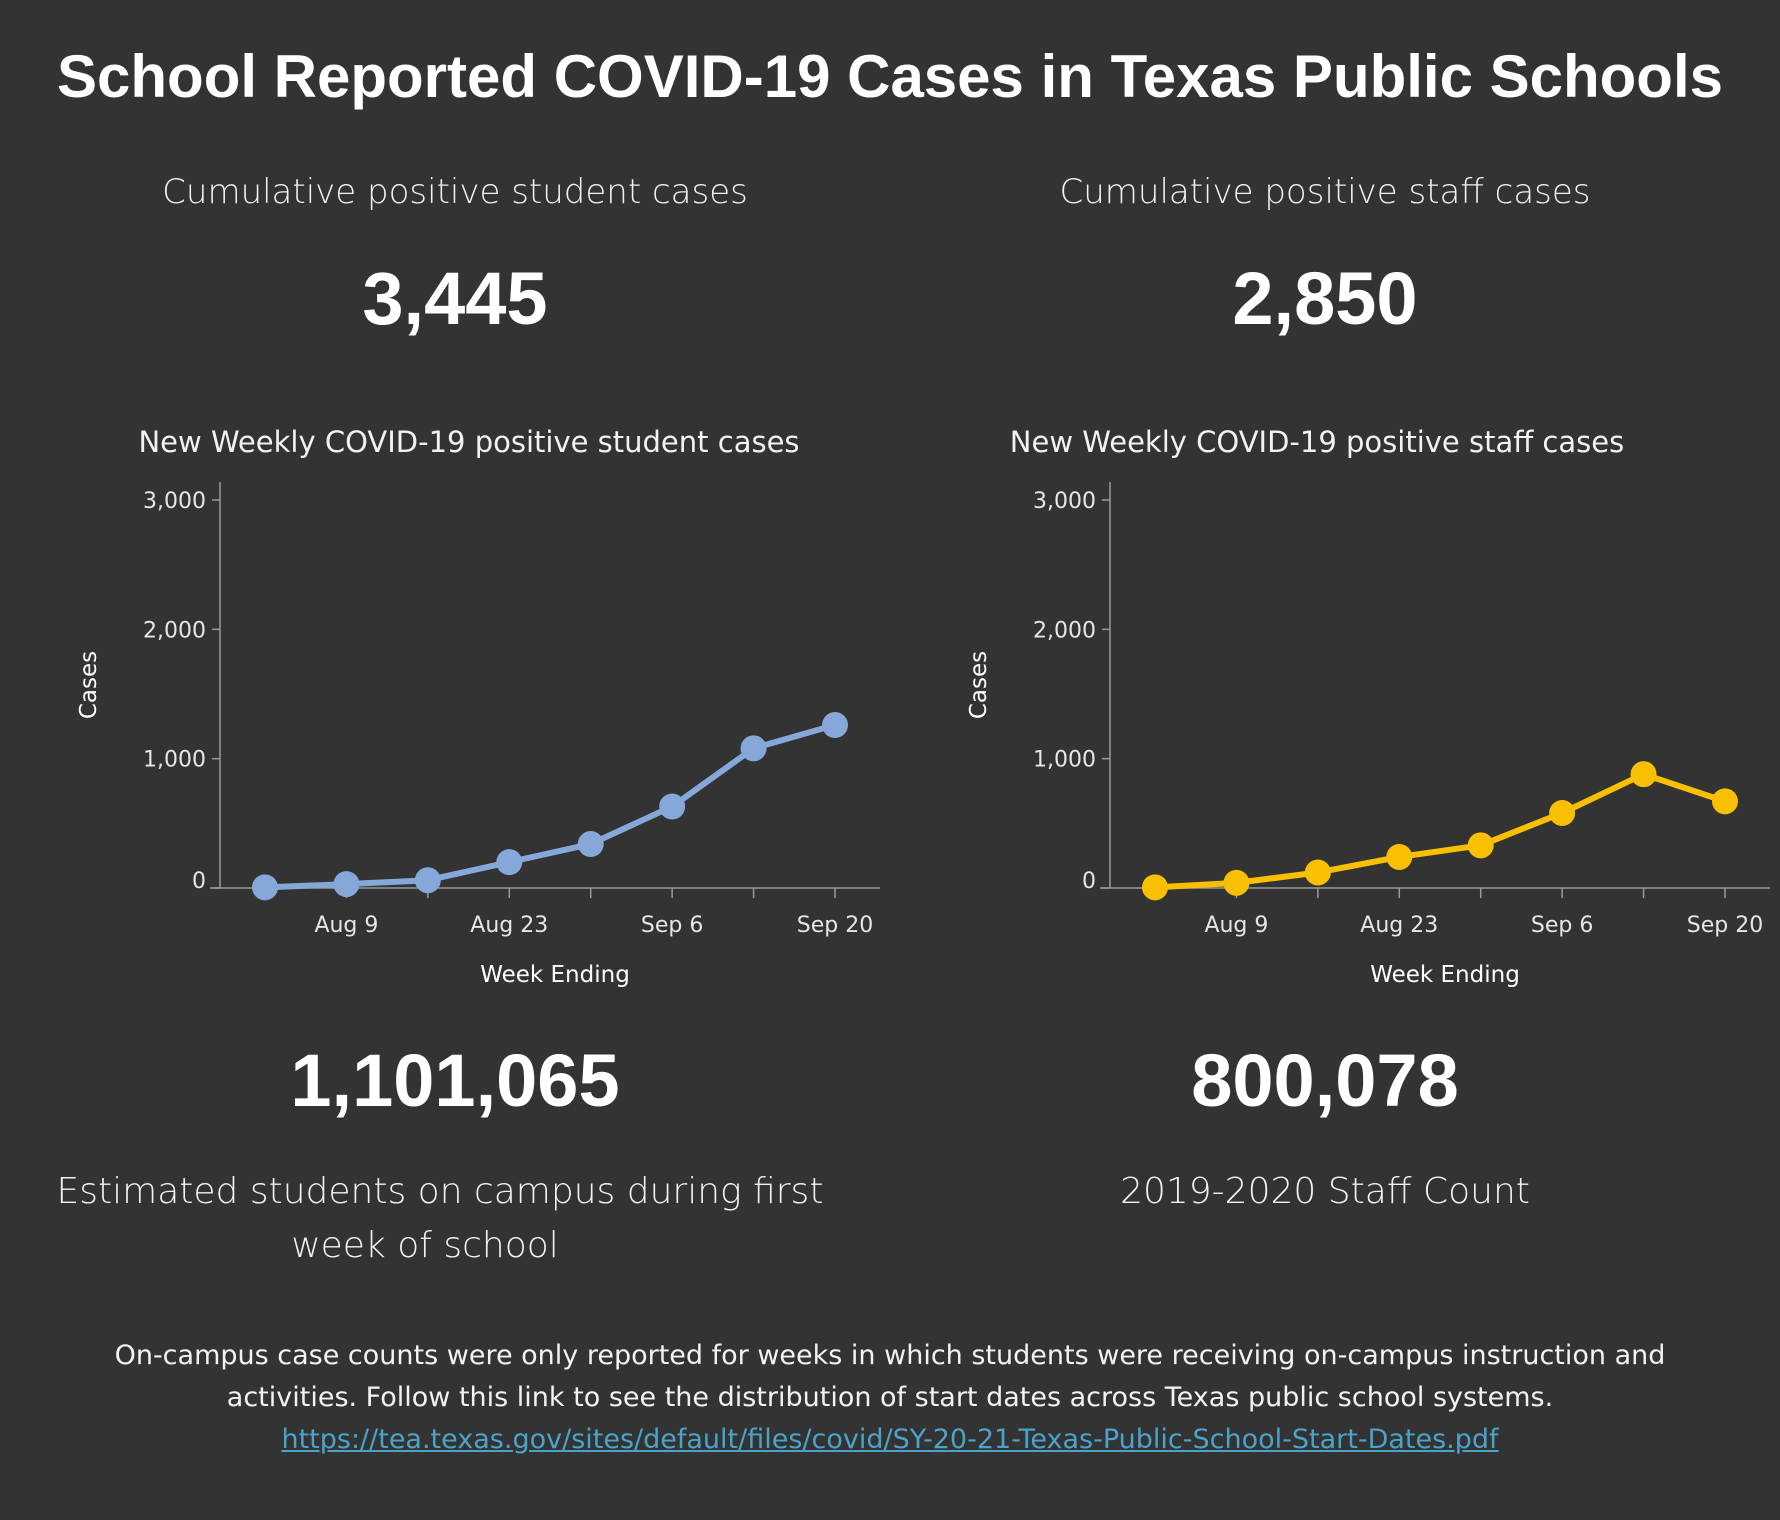 This screenshot has height=1520, width=1780. What do you see at coordinates (1064, 630) in the screenshot?
I see `staff-chart-y-tick-label: 2,000` at bounding box center [1064, 630].